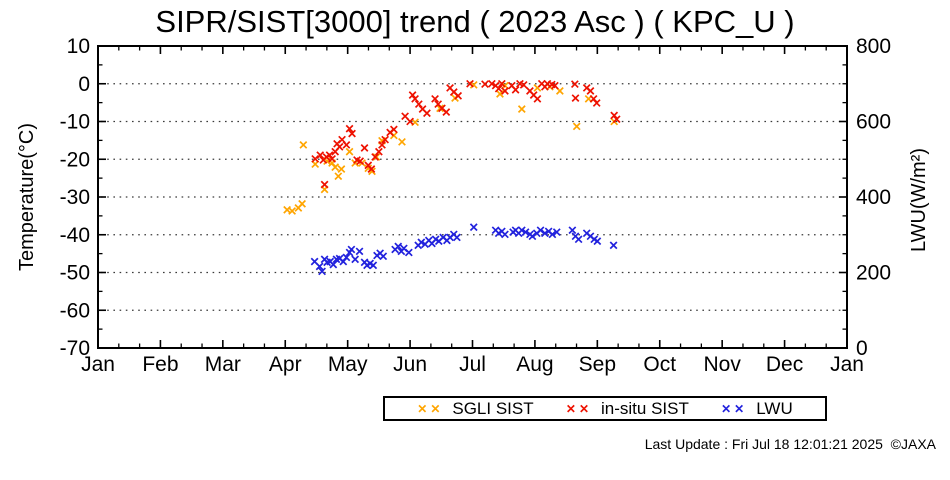 The width and height of the screenshot is (950, 480). What do you see at coordinates (784, 364) in the screenshot?
I see `x-tick-label: Dec` at bounding box center [784, 364].